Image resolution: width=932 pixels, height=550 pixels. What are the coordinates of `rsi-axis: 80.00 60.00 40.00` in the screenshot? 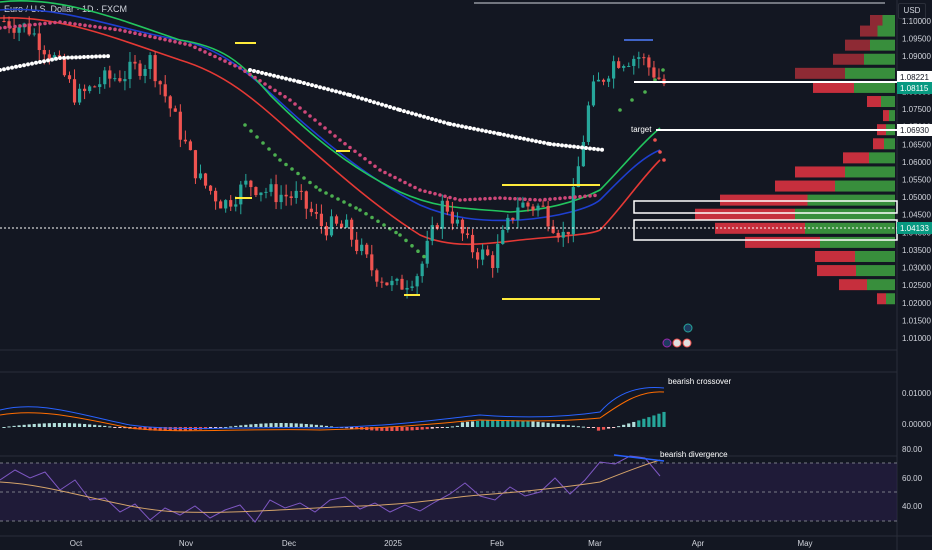 It's located at (912, 478).